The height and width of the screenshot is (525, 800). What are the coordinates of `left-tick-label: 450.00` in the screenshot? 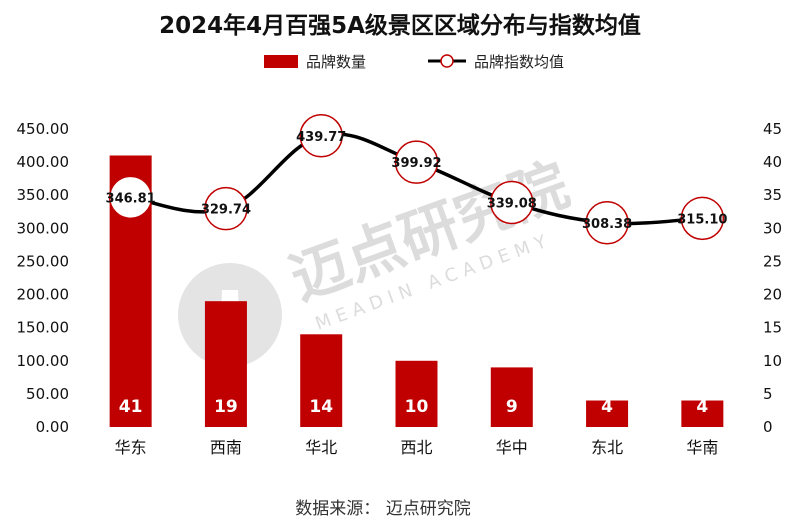 It's located at (43, 129).